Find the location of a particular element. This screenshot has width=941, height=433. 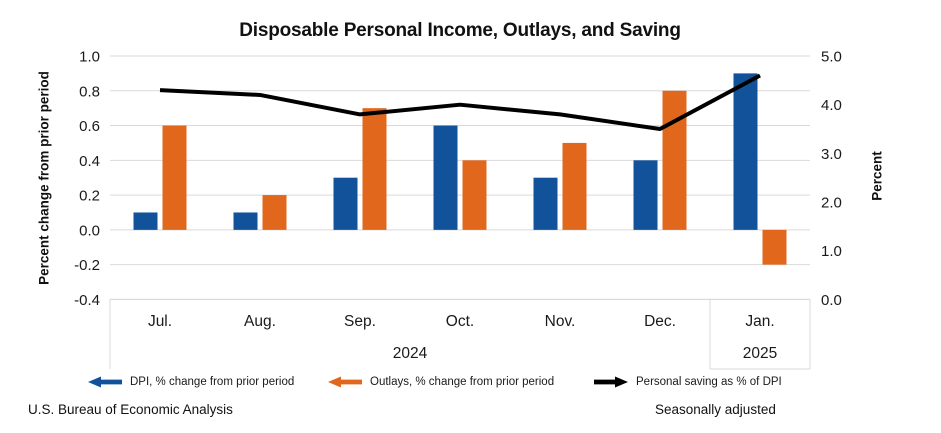

right-axis-tick: 1.0 is located at coordinates (831, 251).